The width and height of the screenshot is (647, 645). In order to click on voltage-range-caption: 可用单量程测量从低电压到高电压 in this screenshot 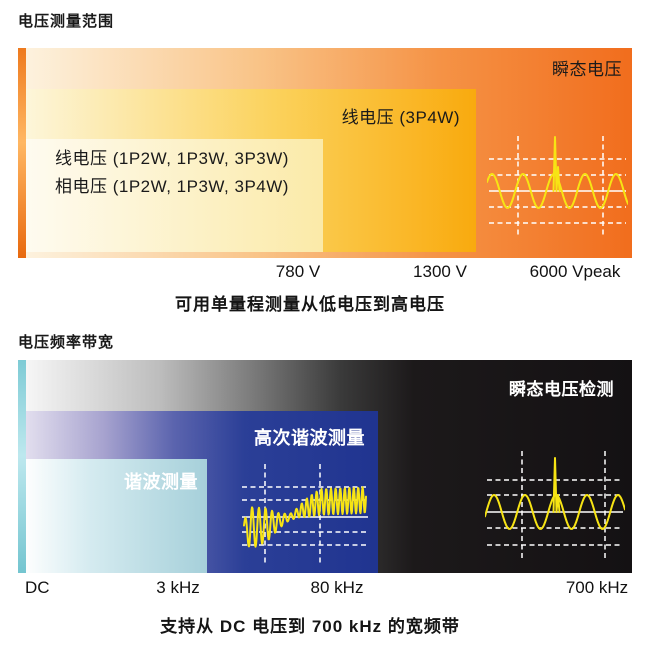, I will do `click(310, 304)`.